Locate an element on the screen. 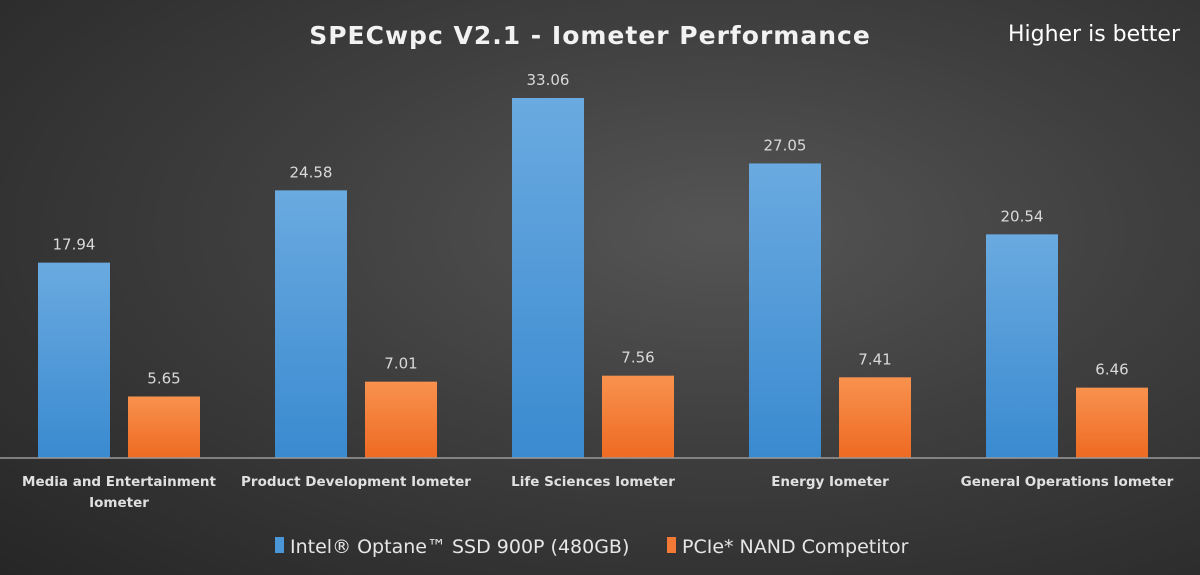  data-label-nand-5: 6.46 is located at coordinates (1111, 370).